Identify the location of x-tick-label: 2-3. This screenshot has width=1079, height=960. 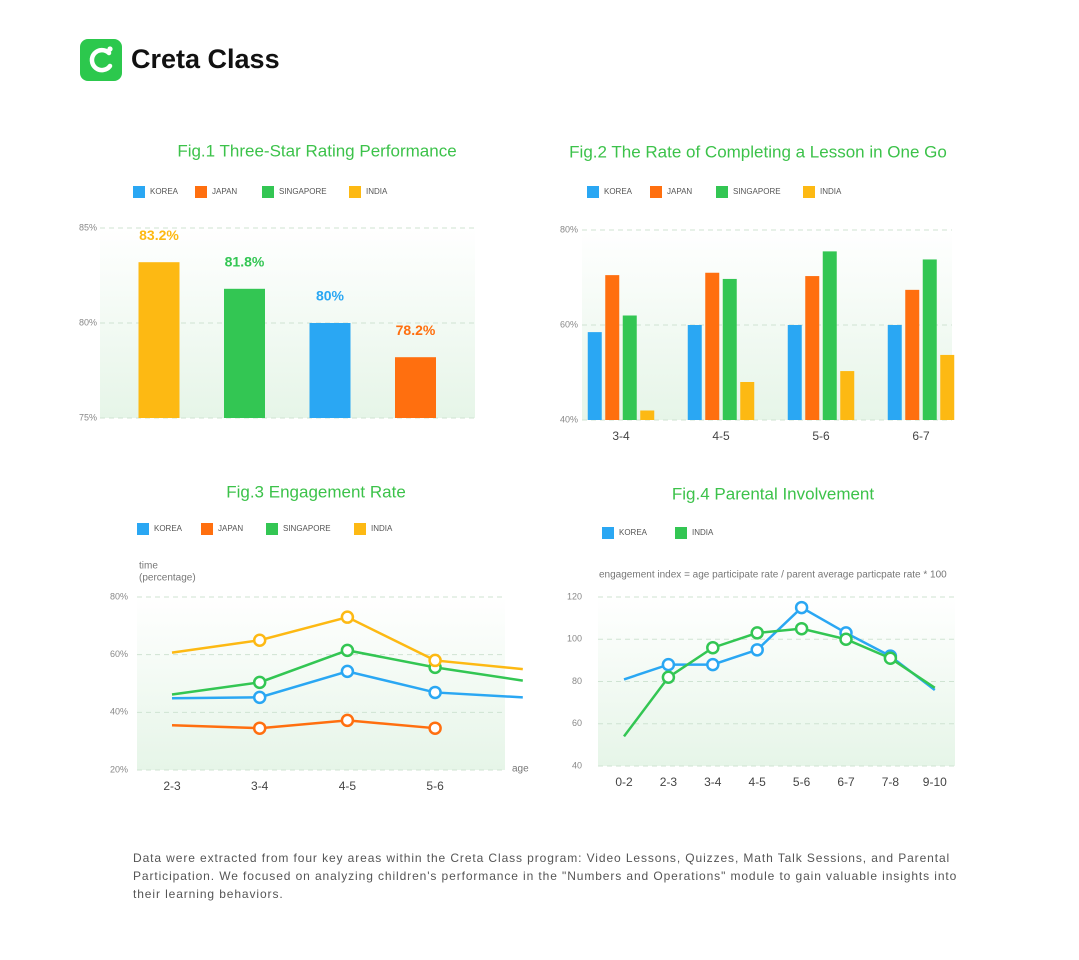
(669, 782).